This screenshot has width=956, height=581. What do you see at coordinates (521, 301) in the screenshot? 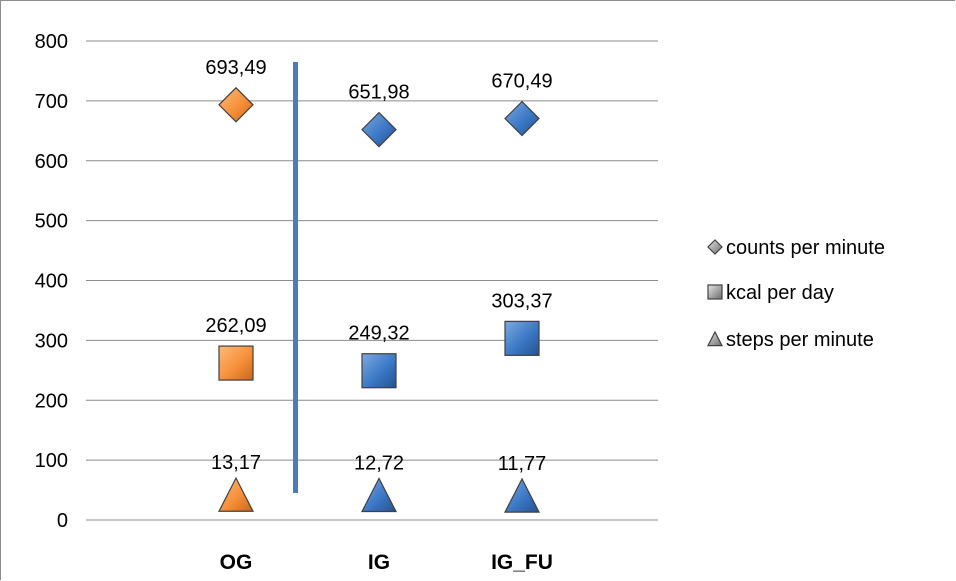
I see `data-label: 303,37` at bounding box center [521, 301].